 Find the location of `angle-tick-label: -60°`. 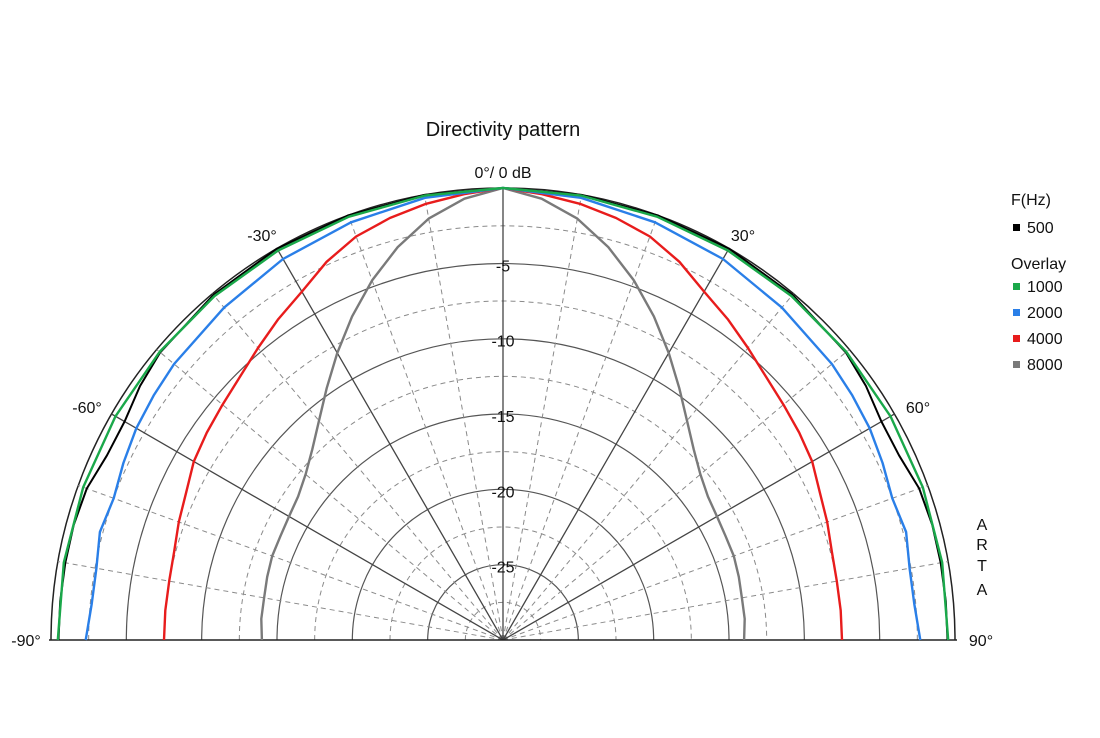

angle-tick-label: -60° is located at coordinates (87, 408).